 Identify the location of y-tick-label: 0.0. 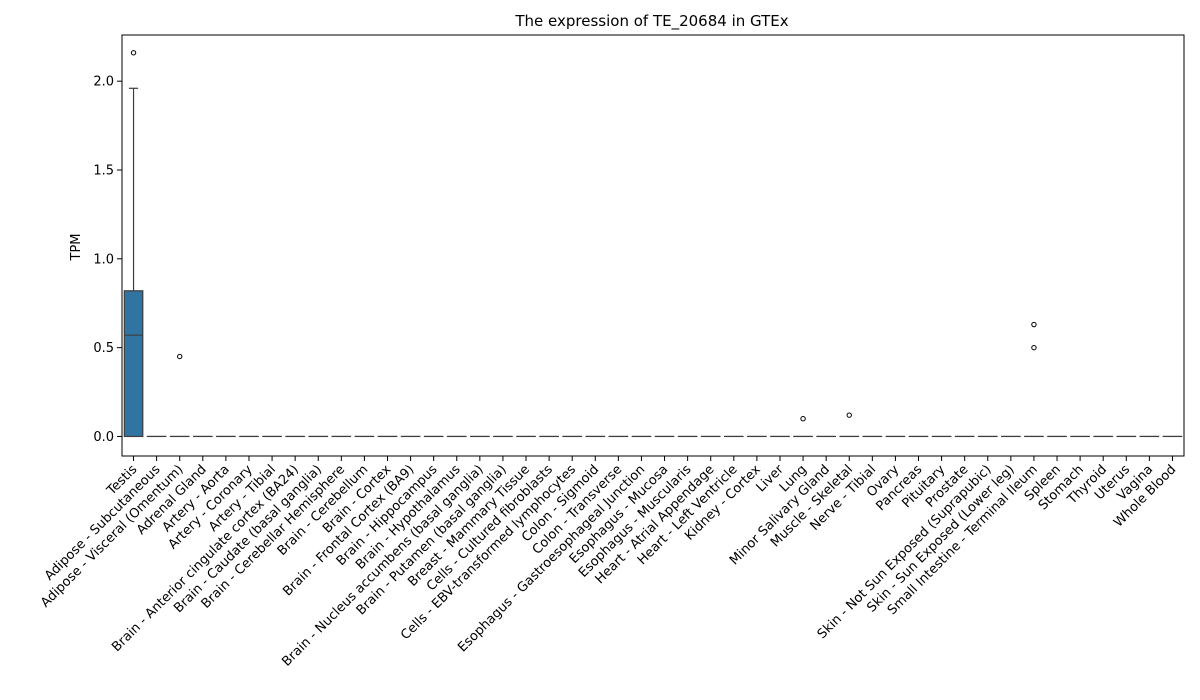
(103, 437).